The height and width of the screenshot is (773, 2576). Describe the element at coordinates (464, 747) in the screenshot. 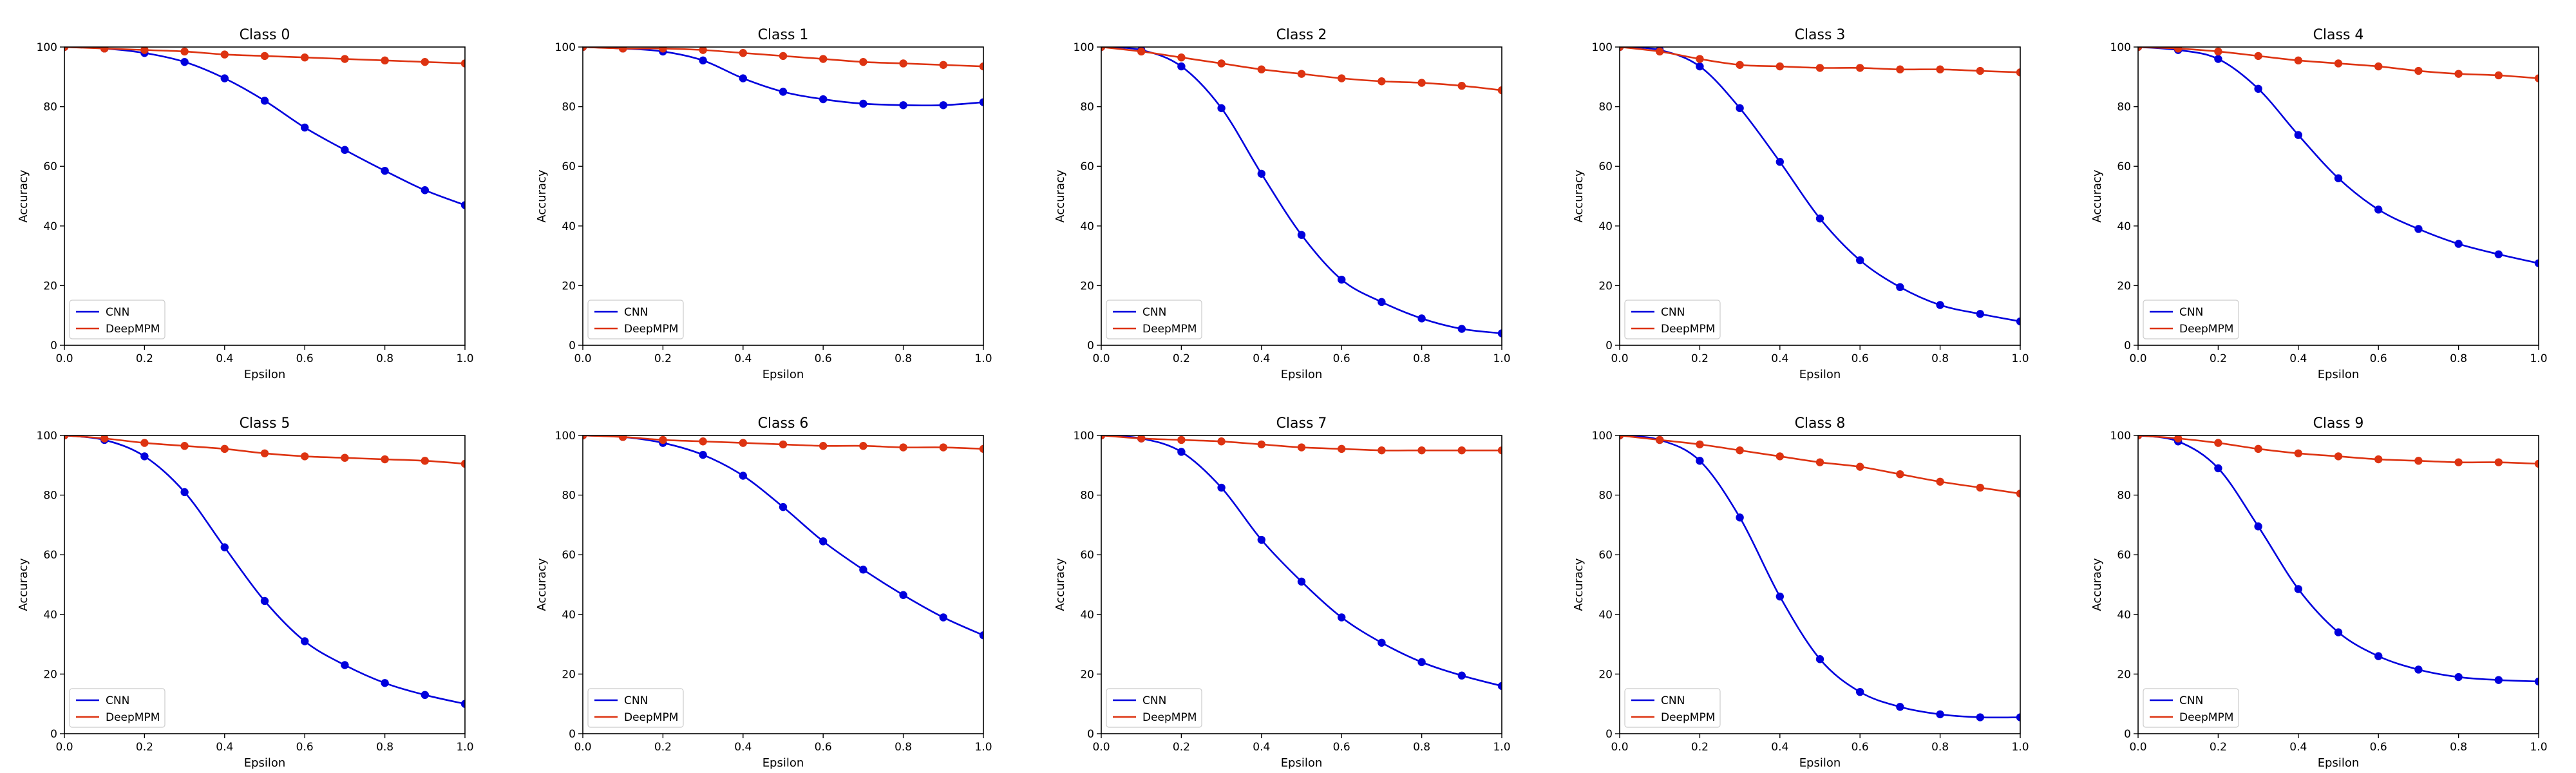

I see `x-tick-label: 1.0` at that location.